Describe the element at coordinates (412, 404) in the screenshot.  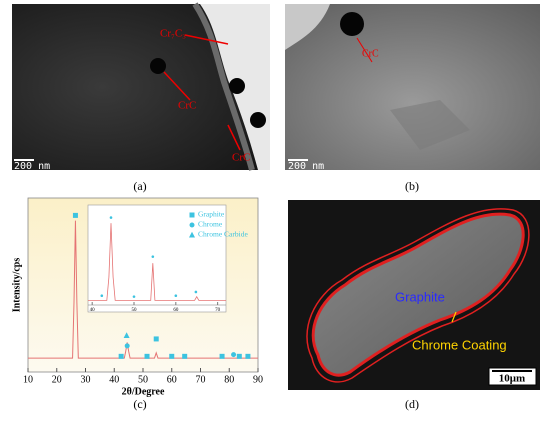
I see `panel-label: (d)` at that location.